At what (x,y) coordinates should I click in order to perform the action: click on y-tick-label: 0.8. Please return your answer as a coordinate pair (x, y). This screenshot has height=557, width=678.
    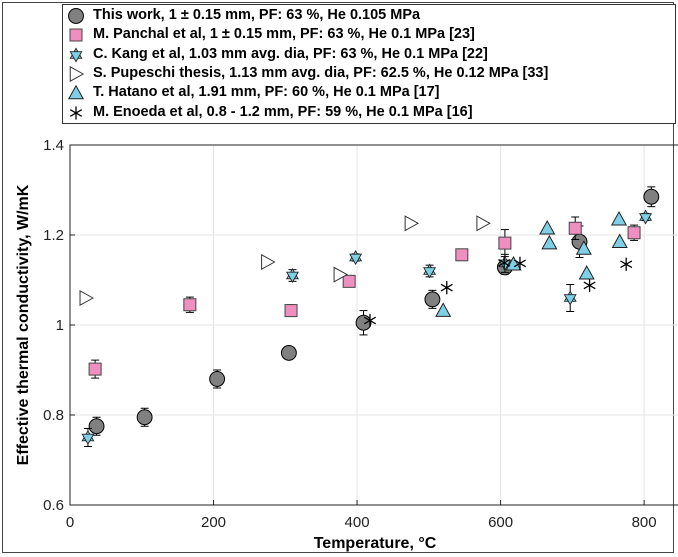
    Looking at the image, I should click on (53, 415).